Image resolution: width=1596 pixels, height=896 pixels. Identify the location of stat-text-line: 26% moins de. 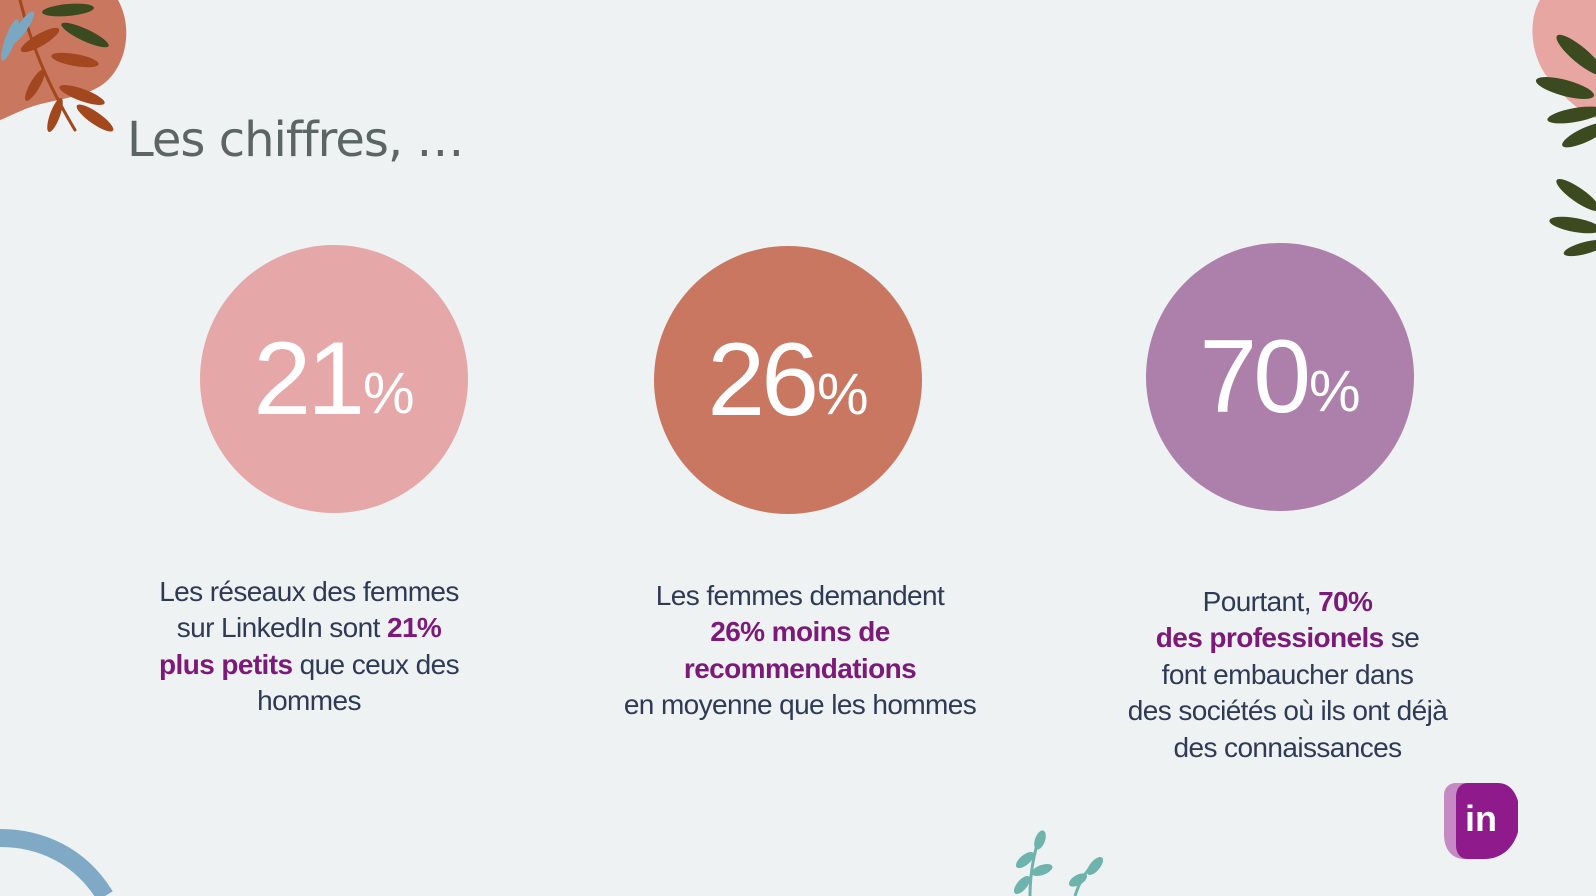
(800, 632).